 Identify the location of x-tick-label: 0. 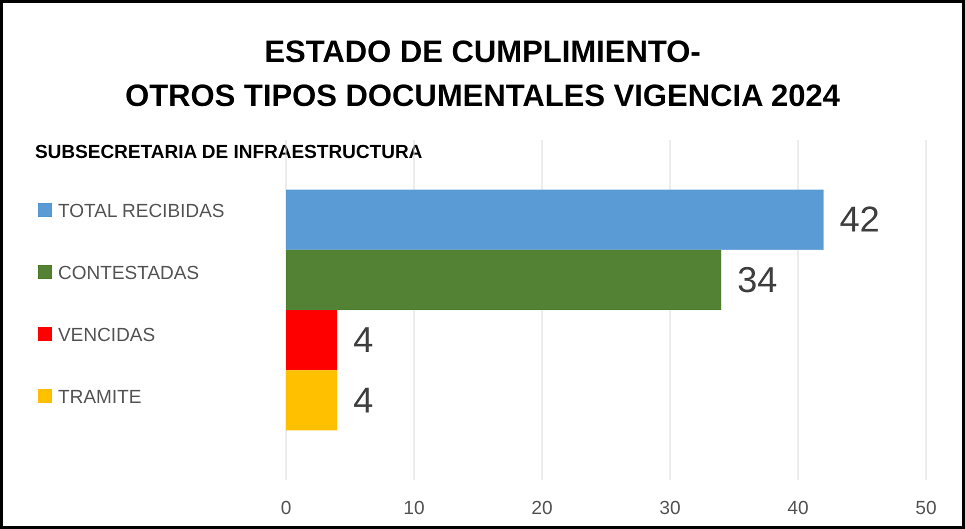
(286, 508).